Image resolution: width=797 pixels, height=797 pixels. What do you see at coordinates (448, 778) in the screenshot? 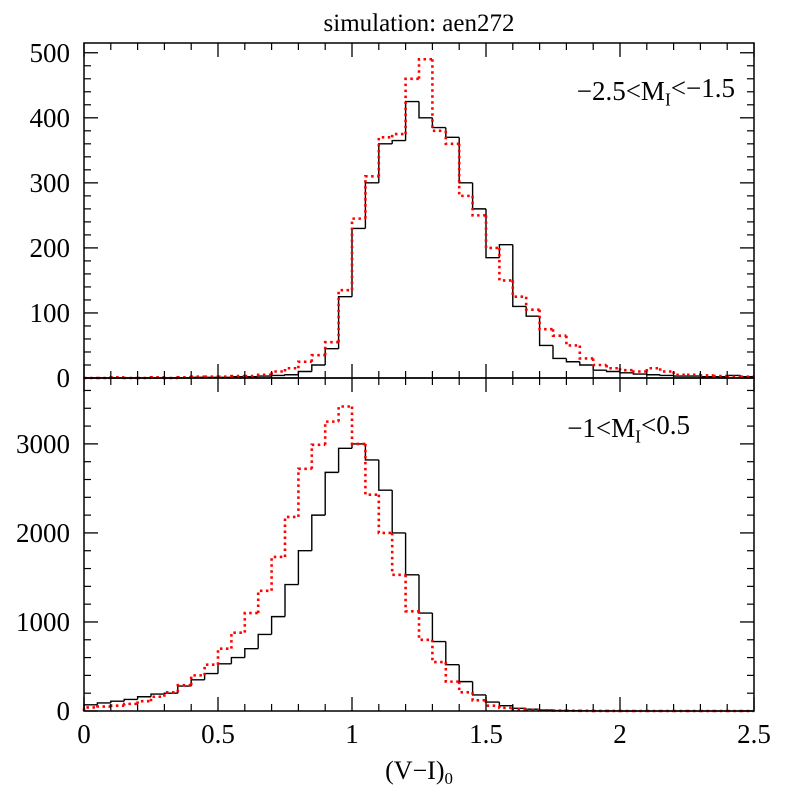
I see `text-part: 0` at bounding box center [448, 778].